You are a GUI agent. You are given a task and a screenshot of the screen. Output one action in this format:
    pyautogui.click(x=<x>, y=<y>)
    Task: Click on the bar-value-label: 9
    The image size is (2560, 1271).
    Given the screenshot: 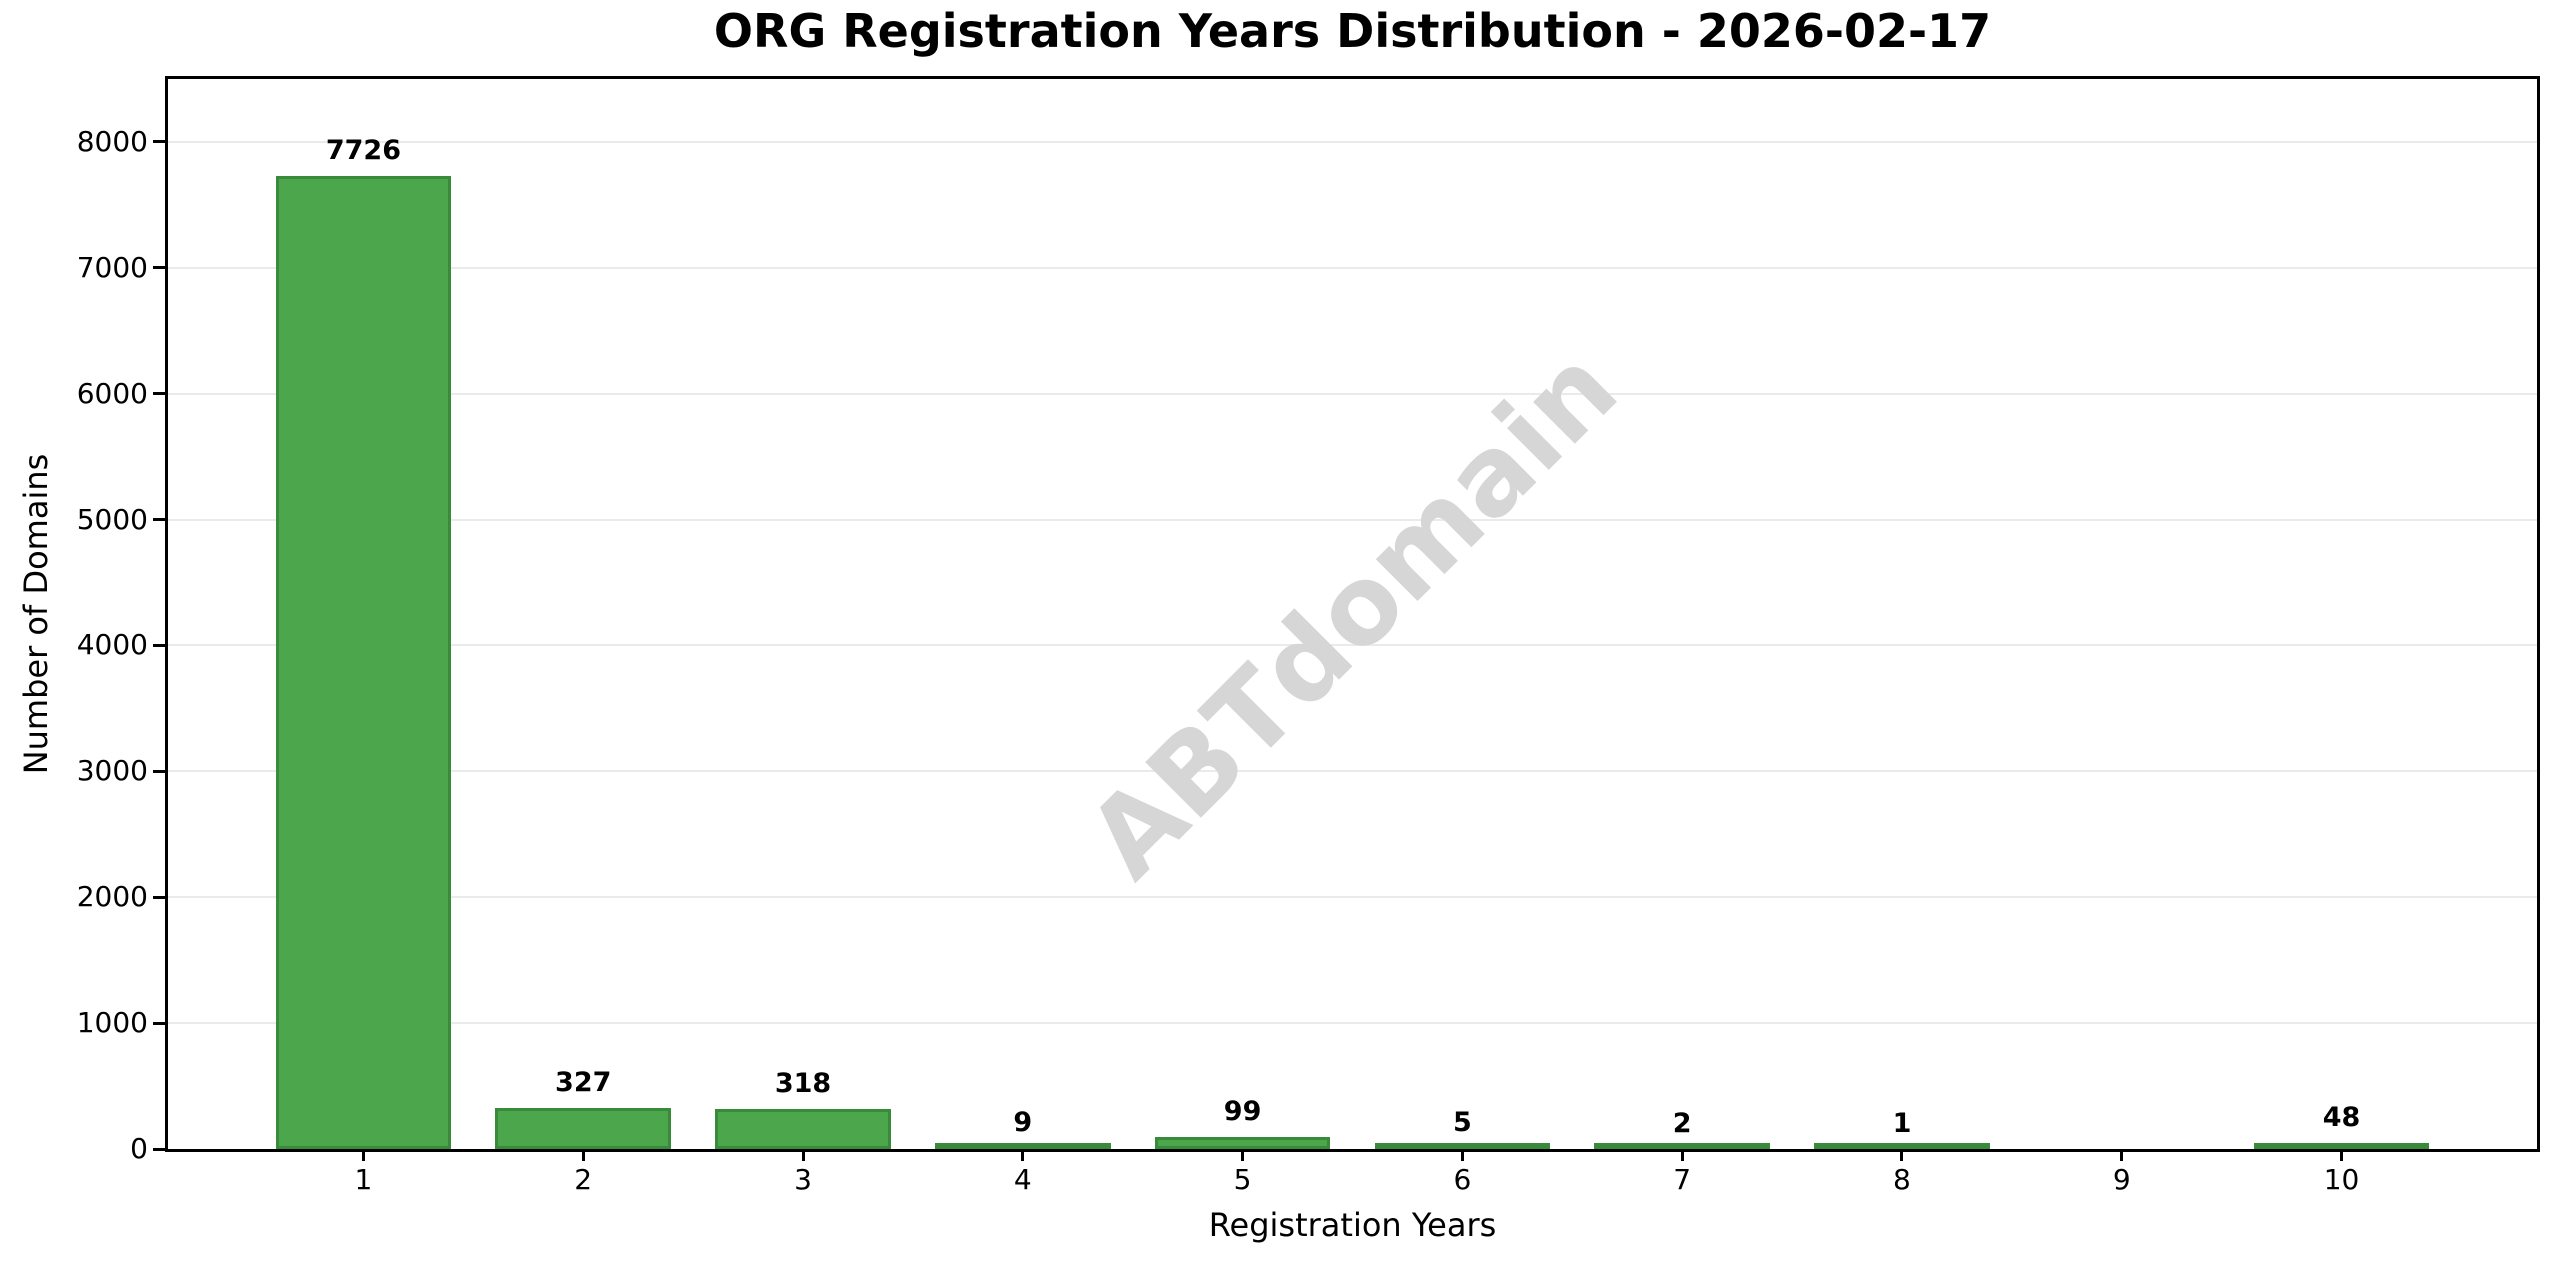 What is the action you would take?
    pyautogui.click(x=1023, y=1122)
    